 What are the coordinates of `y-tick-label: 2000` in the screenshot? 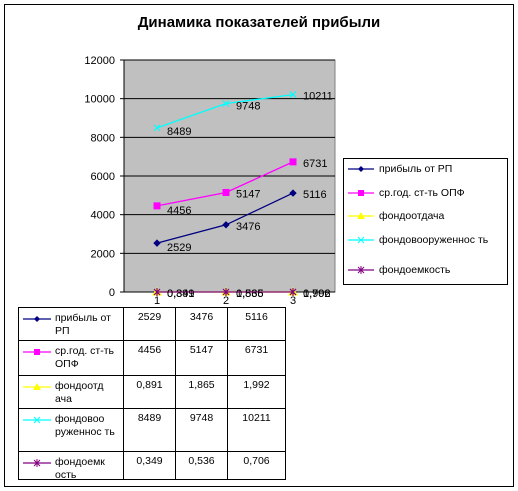 It's located at (103, 254).